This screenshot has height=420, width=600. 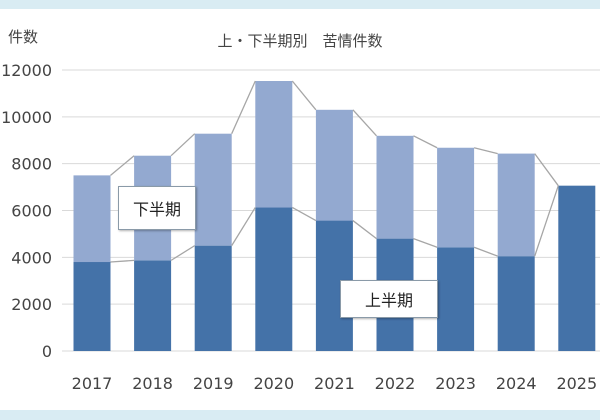 I want to click on chart-title: 上・下半期別 苦情件数, so click(x=299, y=41).